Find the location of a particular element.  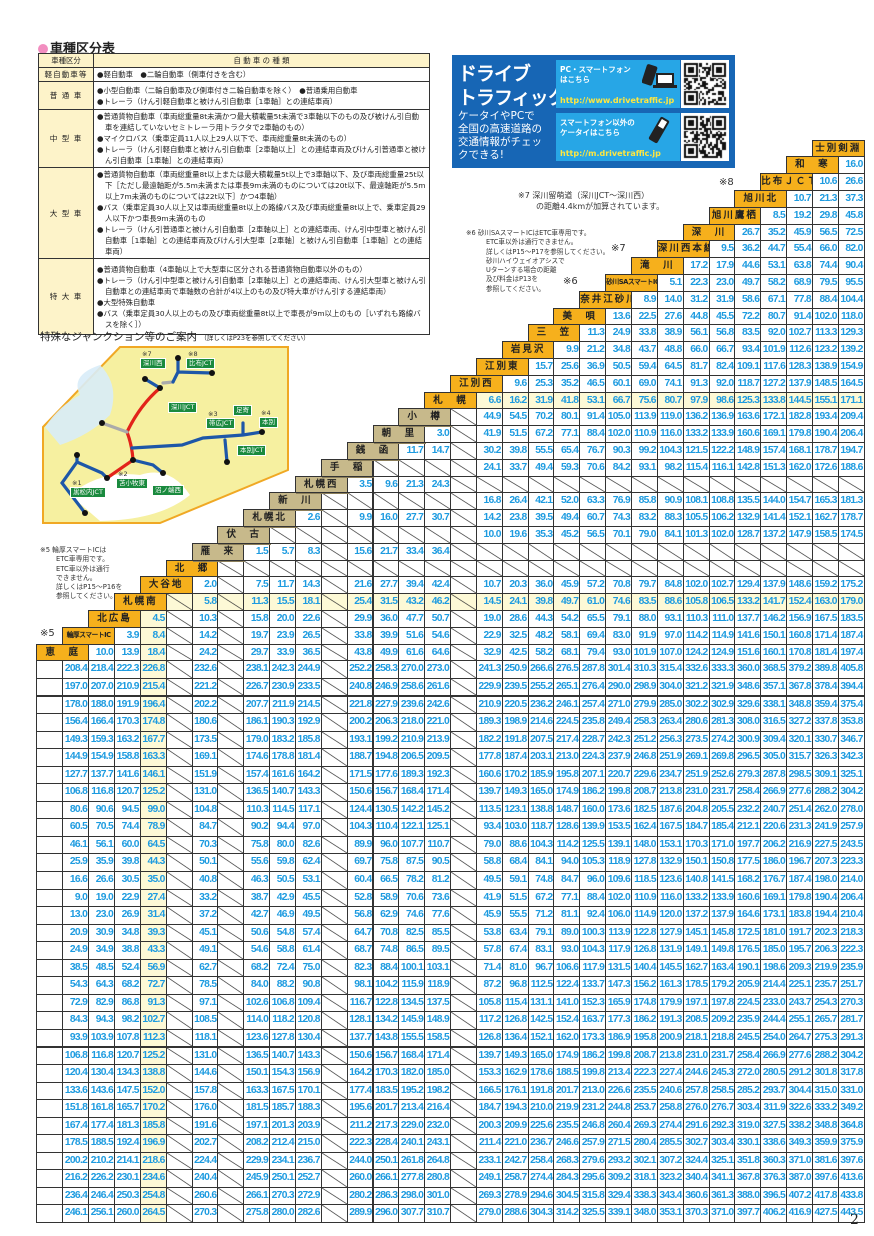

toll-distance-cell: 26.9 is located at coordinates (127, 915).